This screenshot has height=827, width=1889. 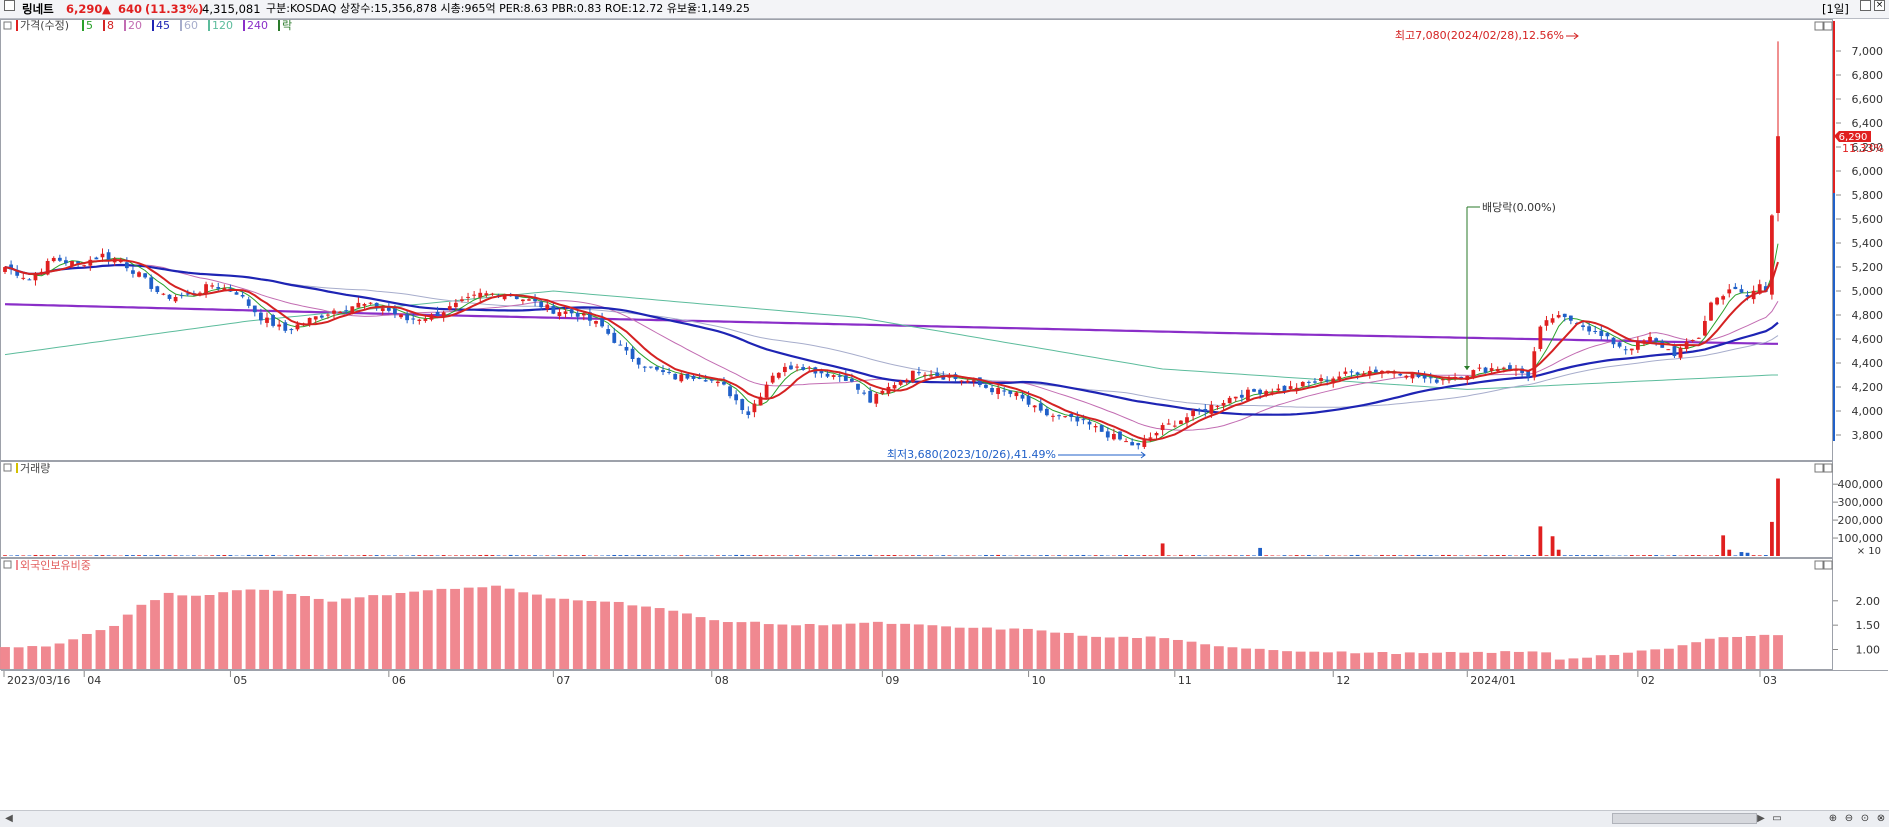 What do you see at coordinates (1684, 818) in the screenshot?
I see `scroll-thumb` at bounding box center [1684, 818].